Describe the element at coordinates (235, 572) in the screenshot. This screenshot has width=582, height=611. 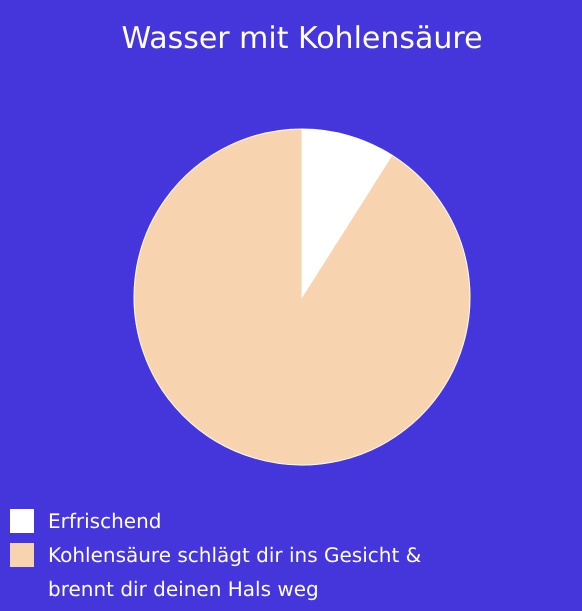
I see `legend-label: Kohlensäure schlägt dir ins Gesicht & brennt dir deinen Hals weg` at that location.